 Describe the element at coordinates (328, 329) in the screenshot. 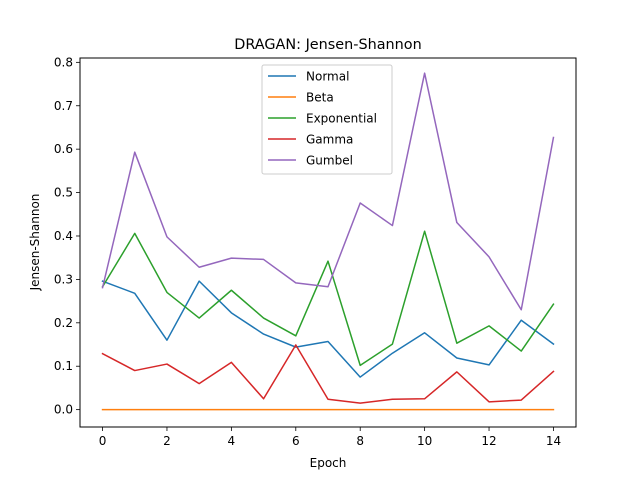

I see `series-line-normal` at that location.